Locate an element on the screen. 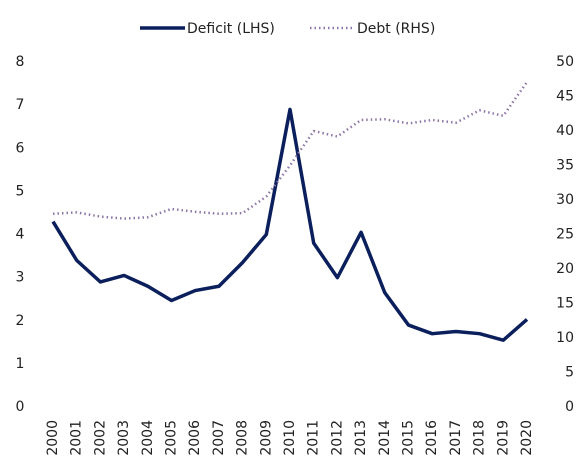 This screenshot has height=462, width=587. x-tick-label: 2001 is located at coordinates (77, 438).